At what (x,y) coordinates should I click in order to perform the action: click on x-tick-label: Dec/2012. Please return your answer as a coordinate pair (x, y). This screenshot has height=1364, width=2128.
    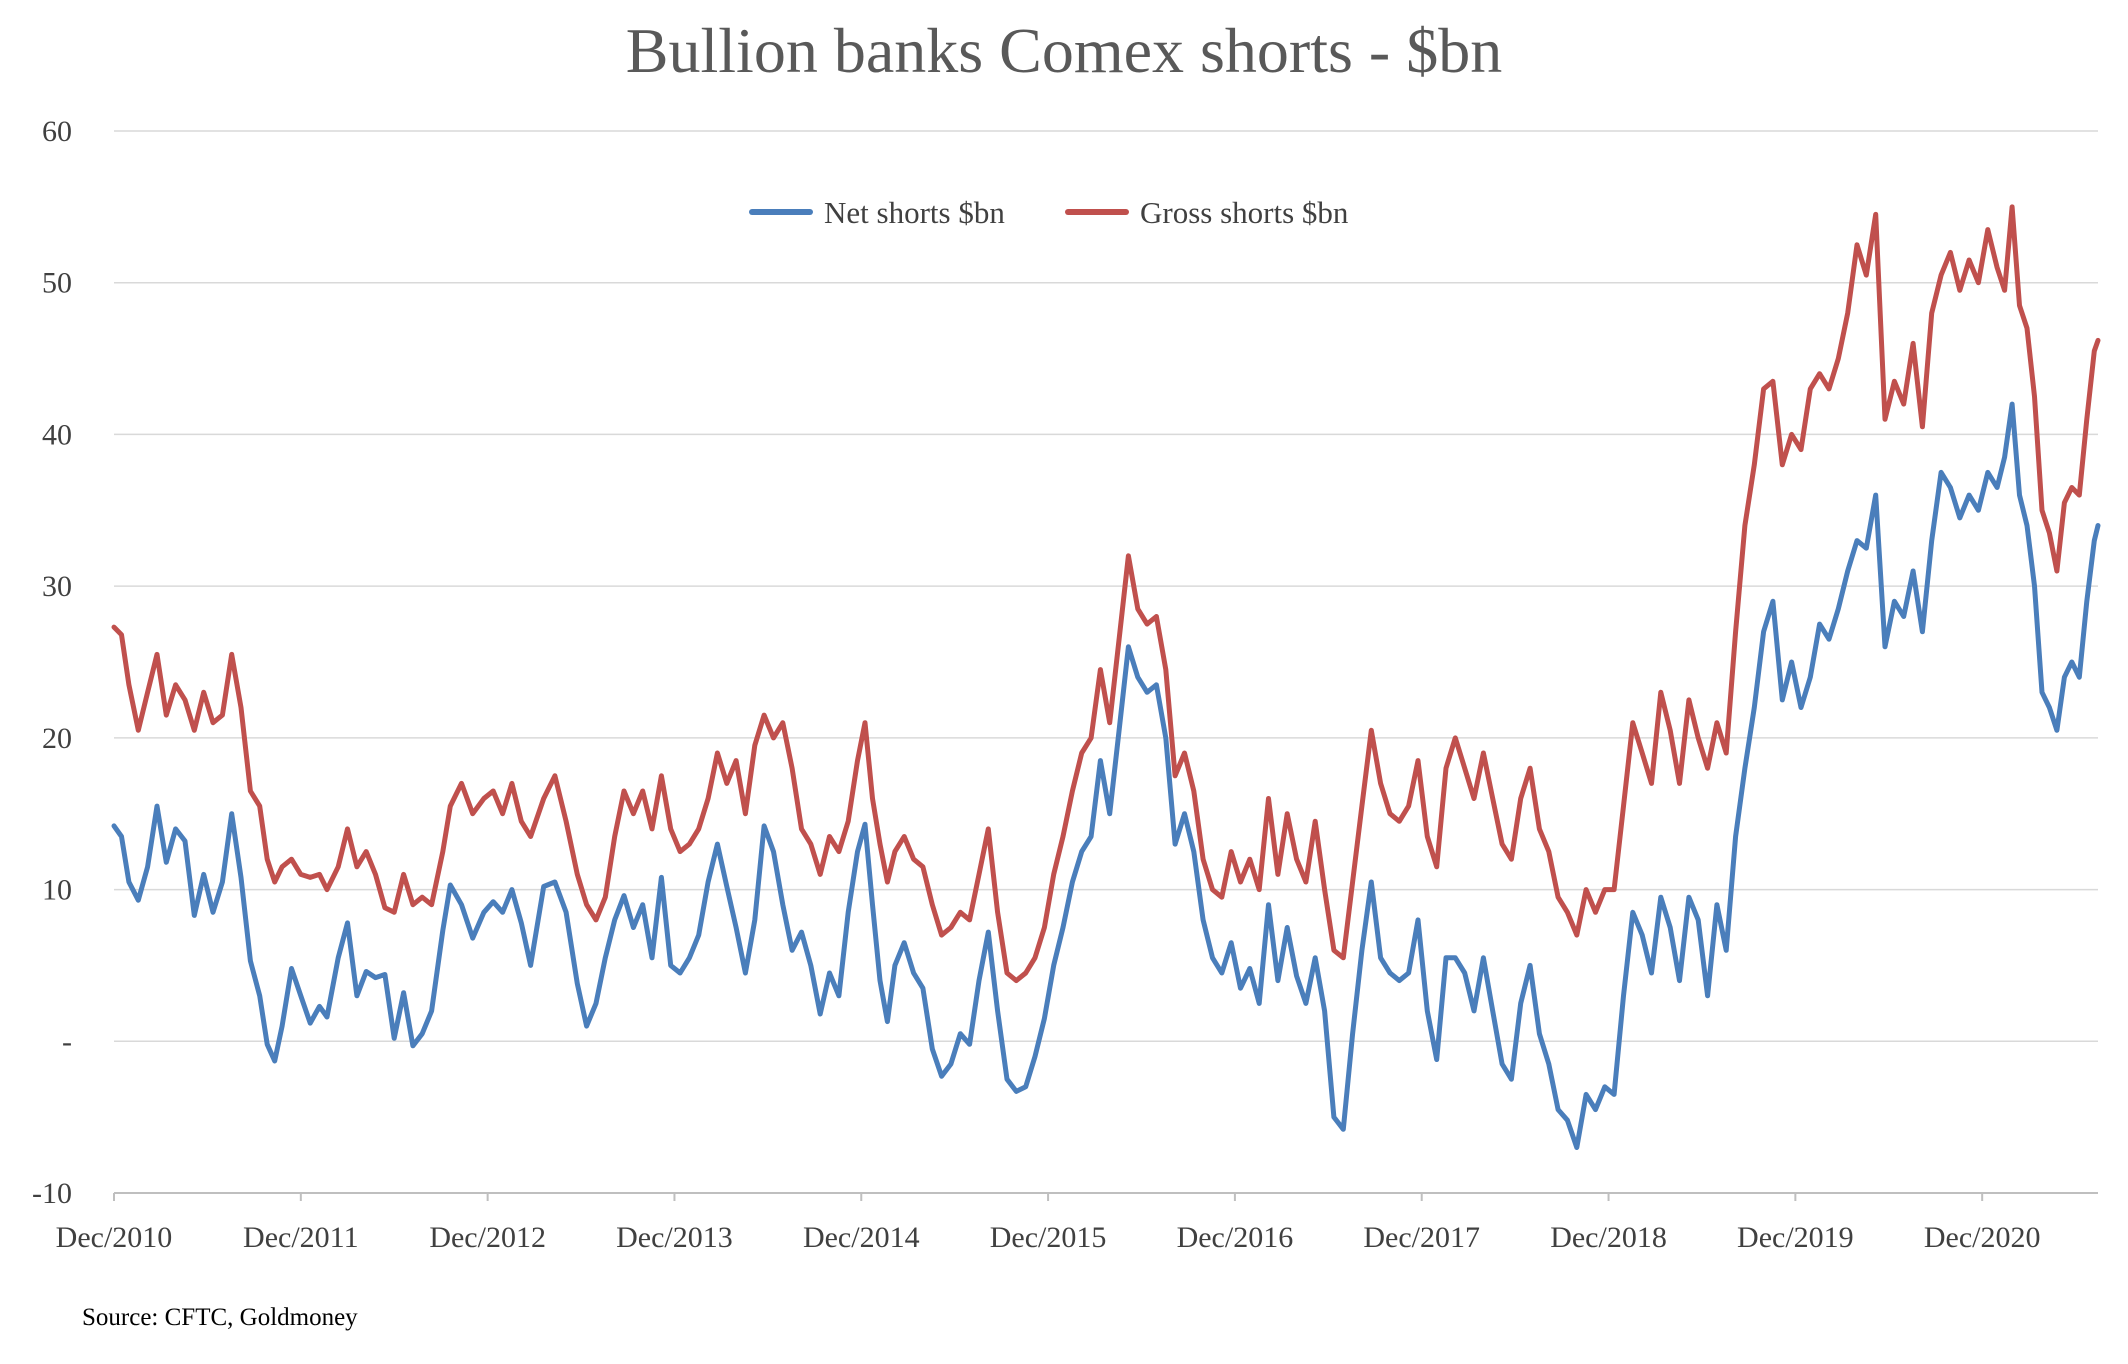
    Looking at the image, I should click on (487, 1237).